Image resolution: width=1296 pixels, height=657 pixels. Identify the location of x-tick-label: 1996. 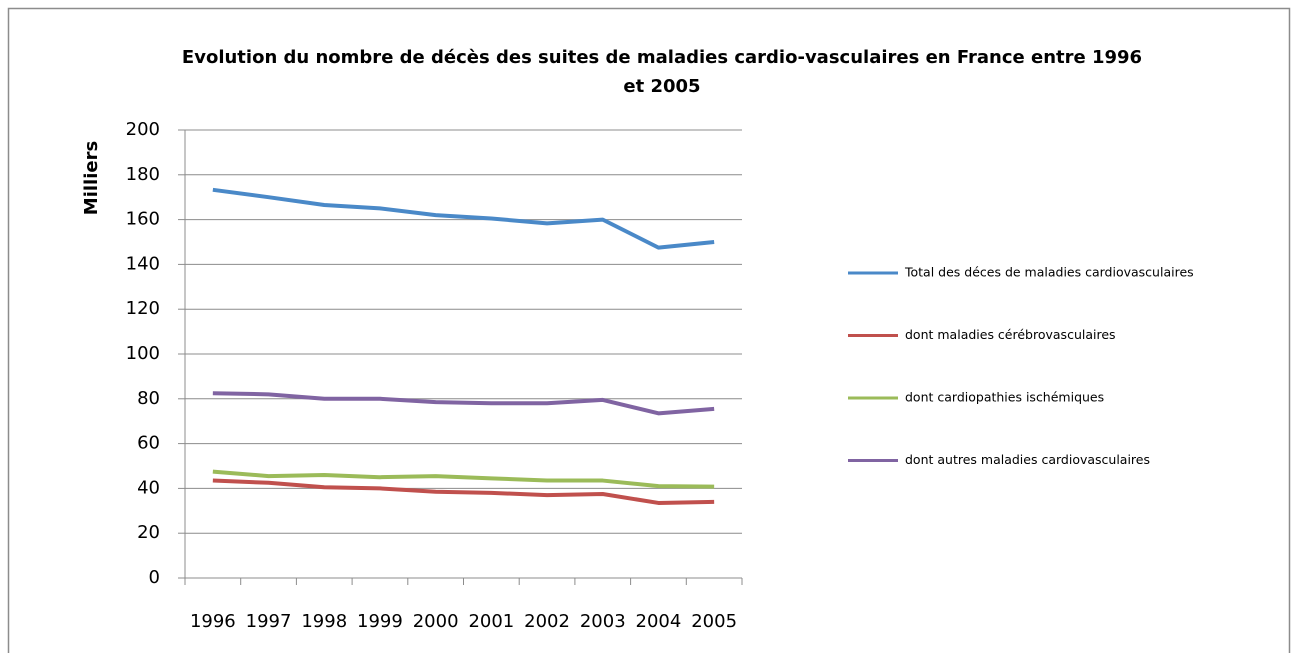
(213, 621).